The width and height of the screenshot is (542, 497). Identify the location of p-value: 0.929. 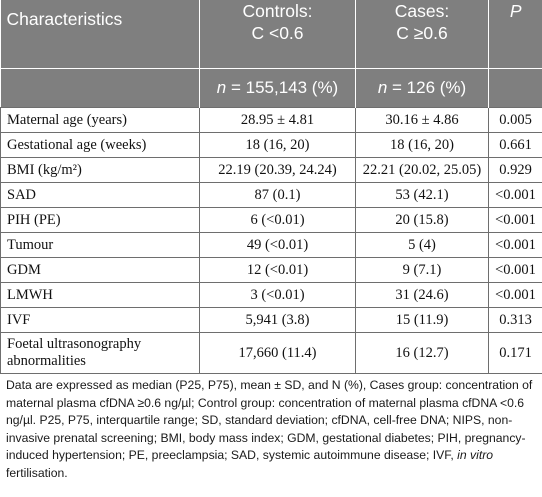
(515, 170).